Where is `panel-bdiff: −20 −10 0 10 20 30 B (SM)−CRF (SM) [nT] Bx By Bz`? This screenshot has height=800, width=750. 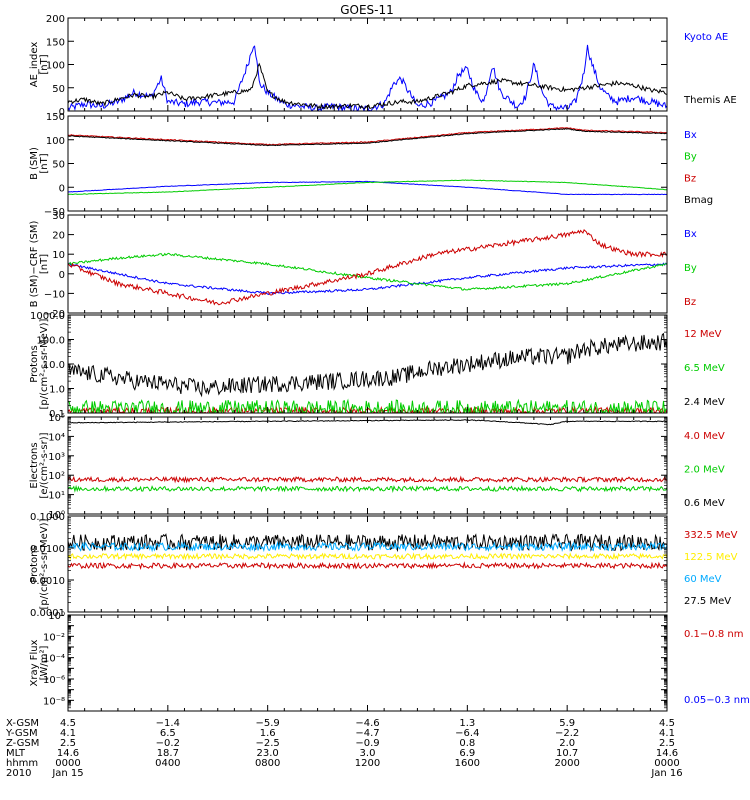 panel-bdiff: −20 −10 0 10 20 30 B (SM)−CRF (SM) [nT] Bx By Bz is located at coordinates (363, 265).